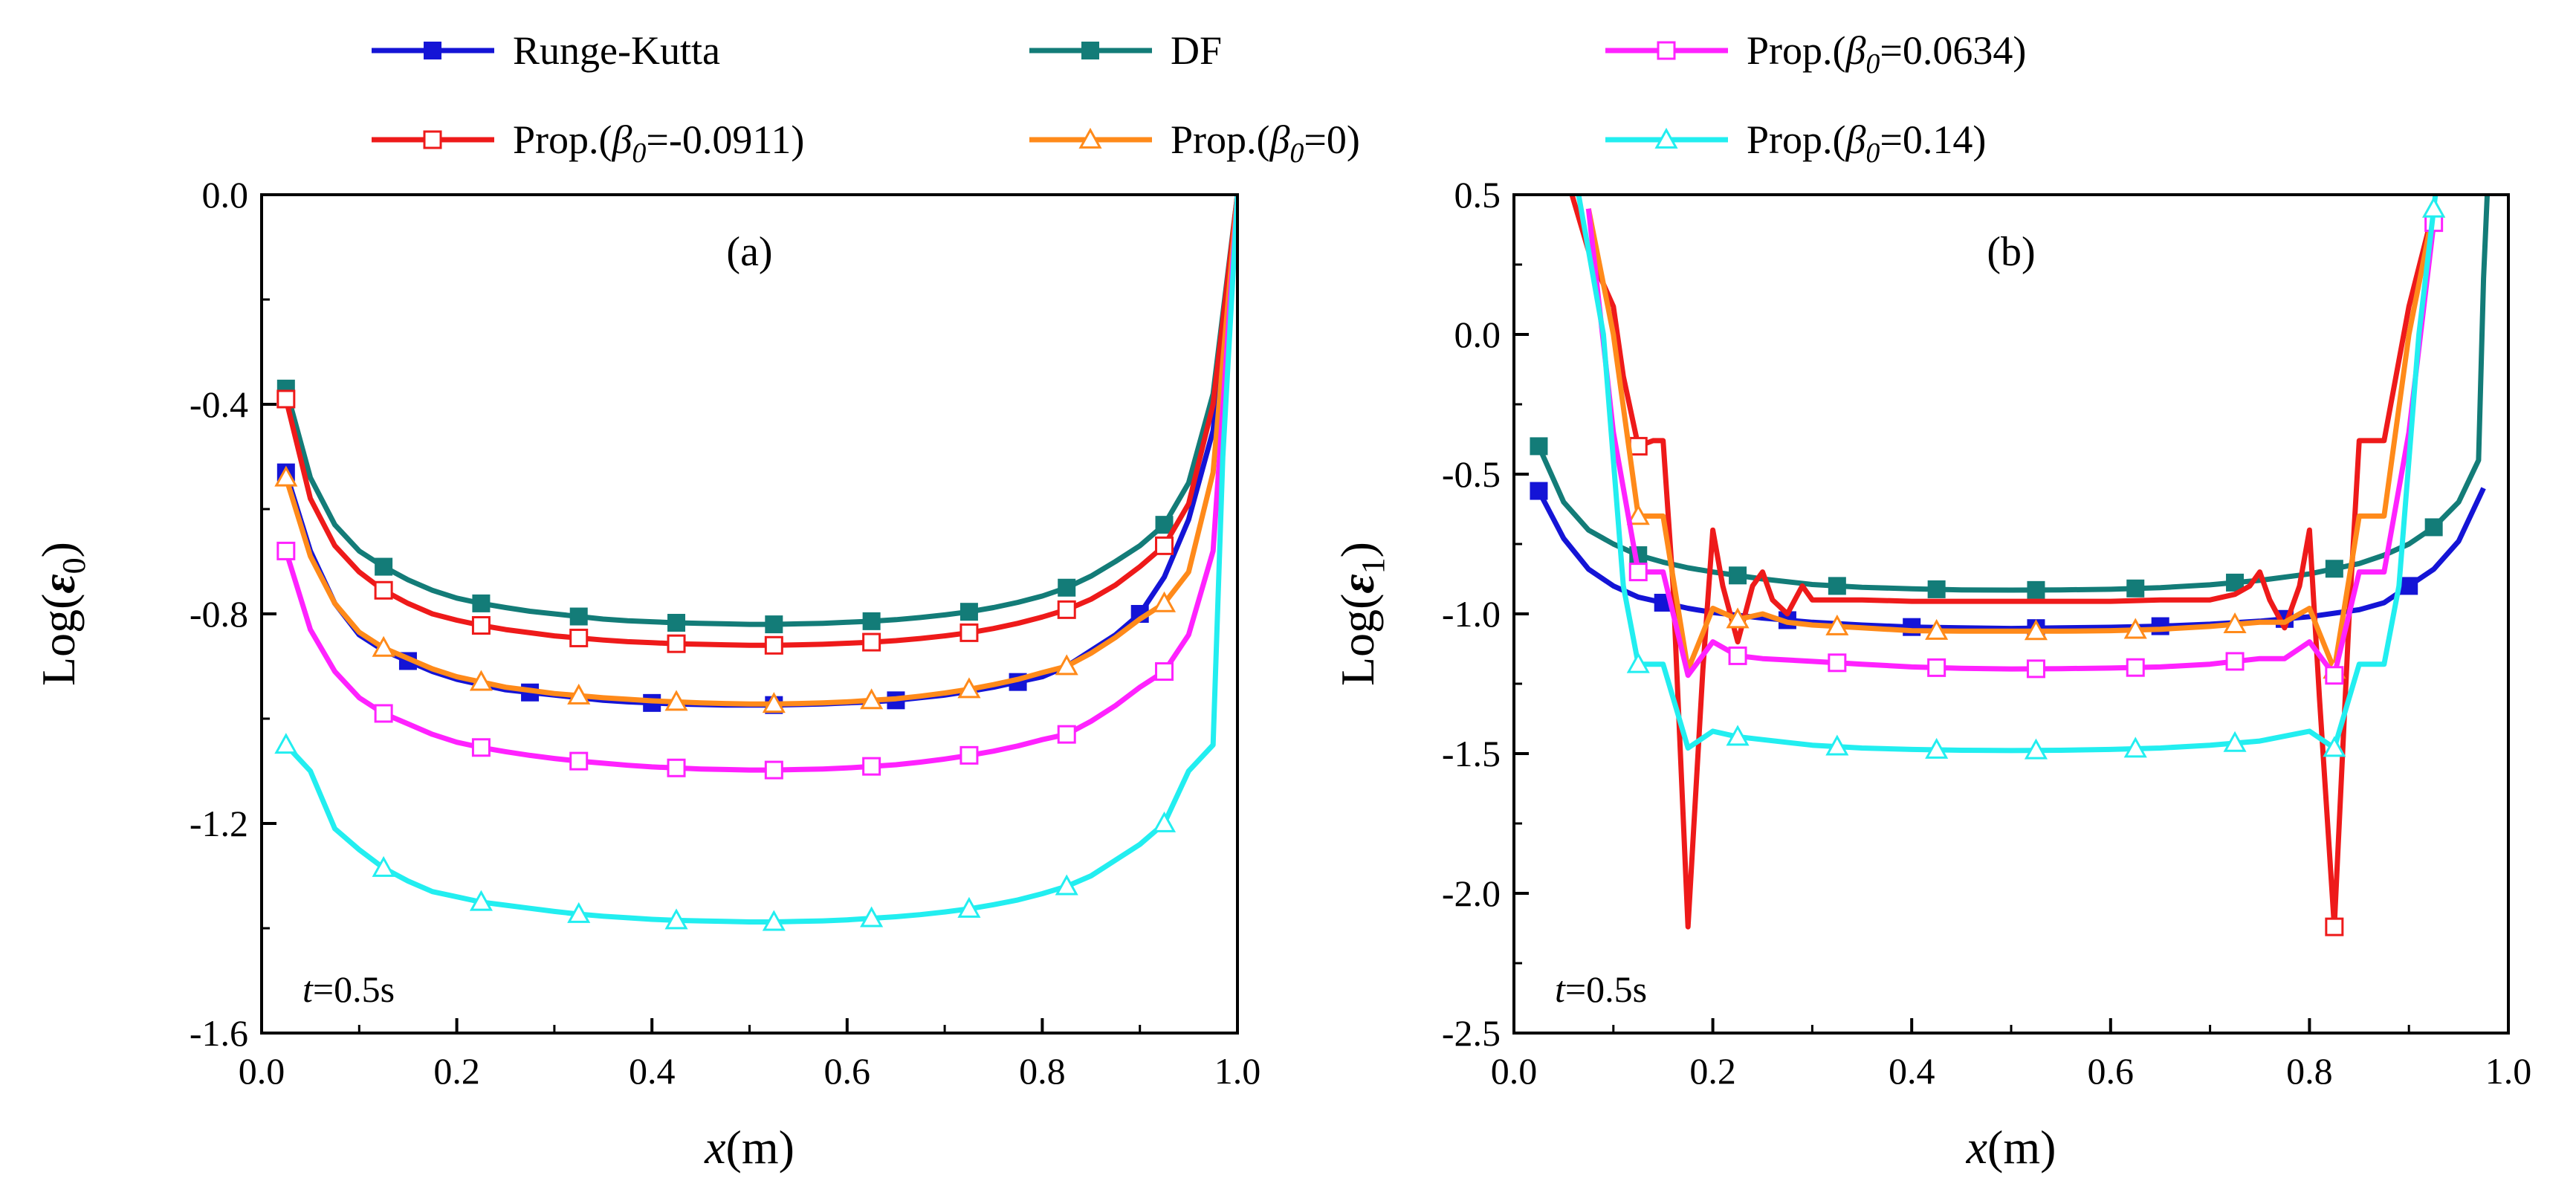 The image size is (2576, 1201). Describe the element at coordinates (457, 1071) in the screenshot. I see `x-tick-label: 0.2` at that location.